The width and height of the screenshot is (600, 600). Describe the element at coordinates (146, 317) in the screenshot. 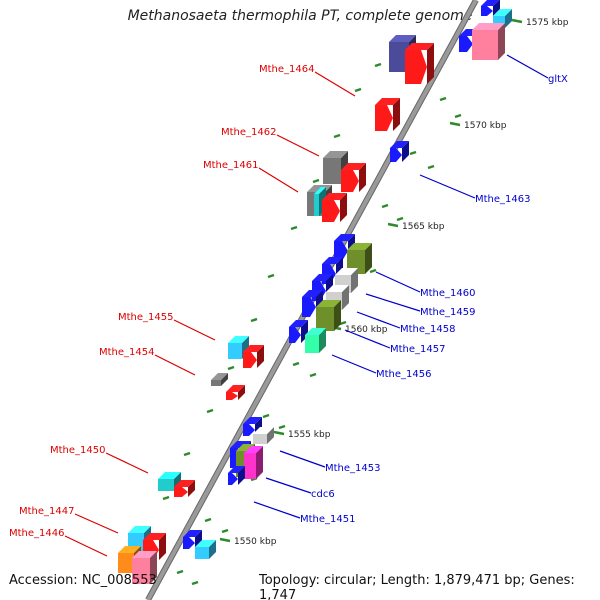

I see `gene-label: Mthe_1455` at that location.